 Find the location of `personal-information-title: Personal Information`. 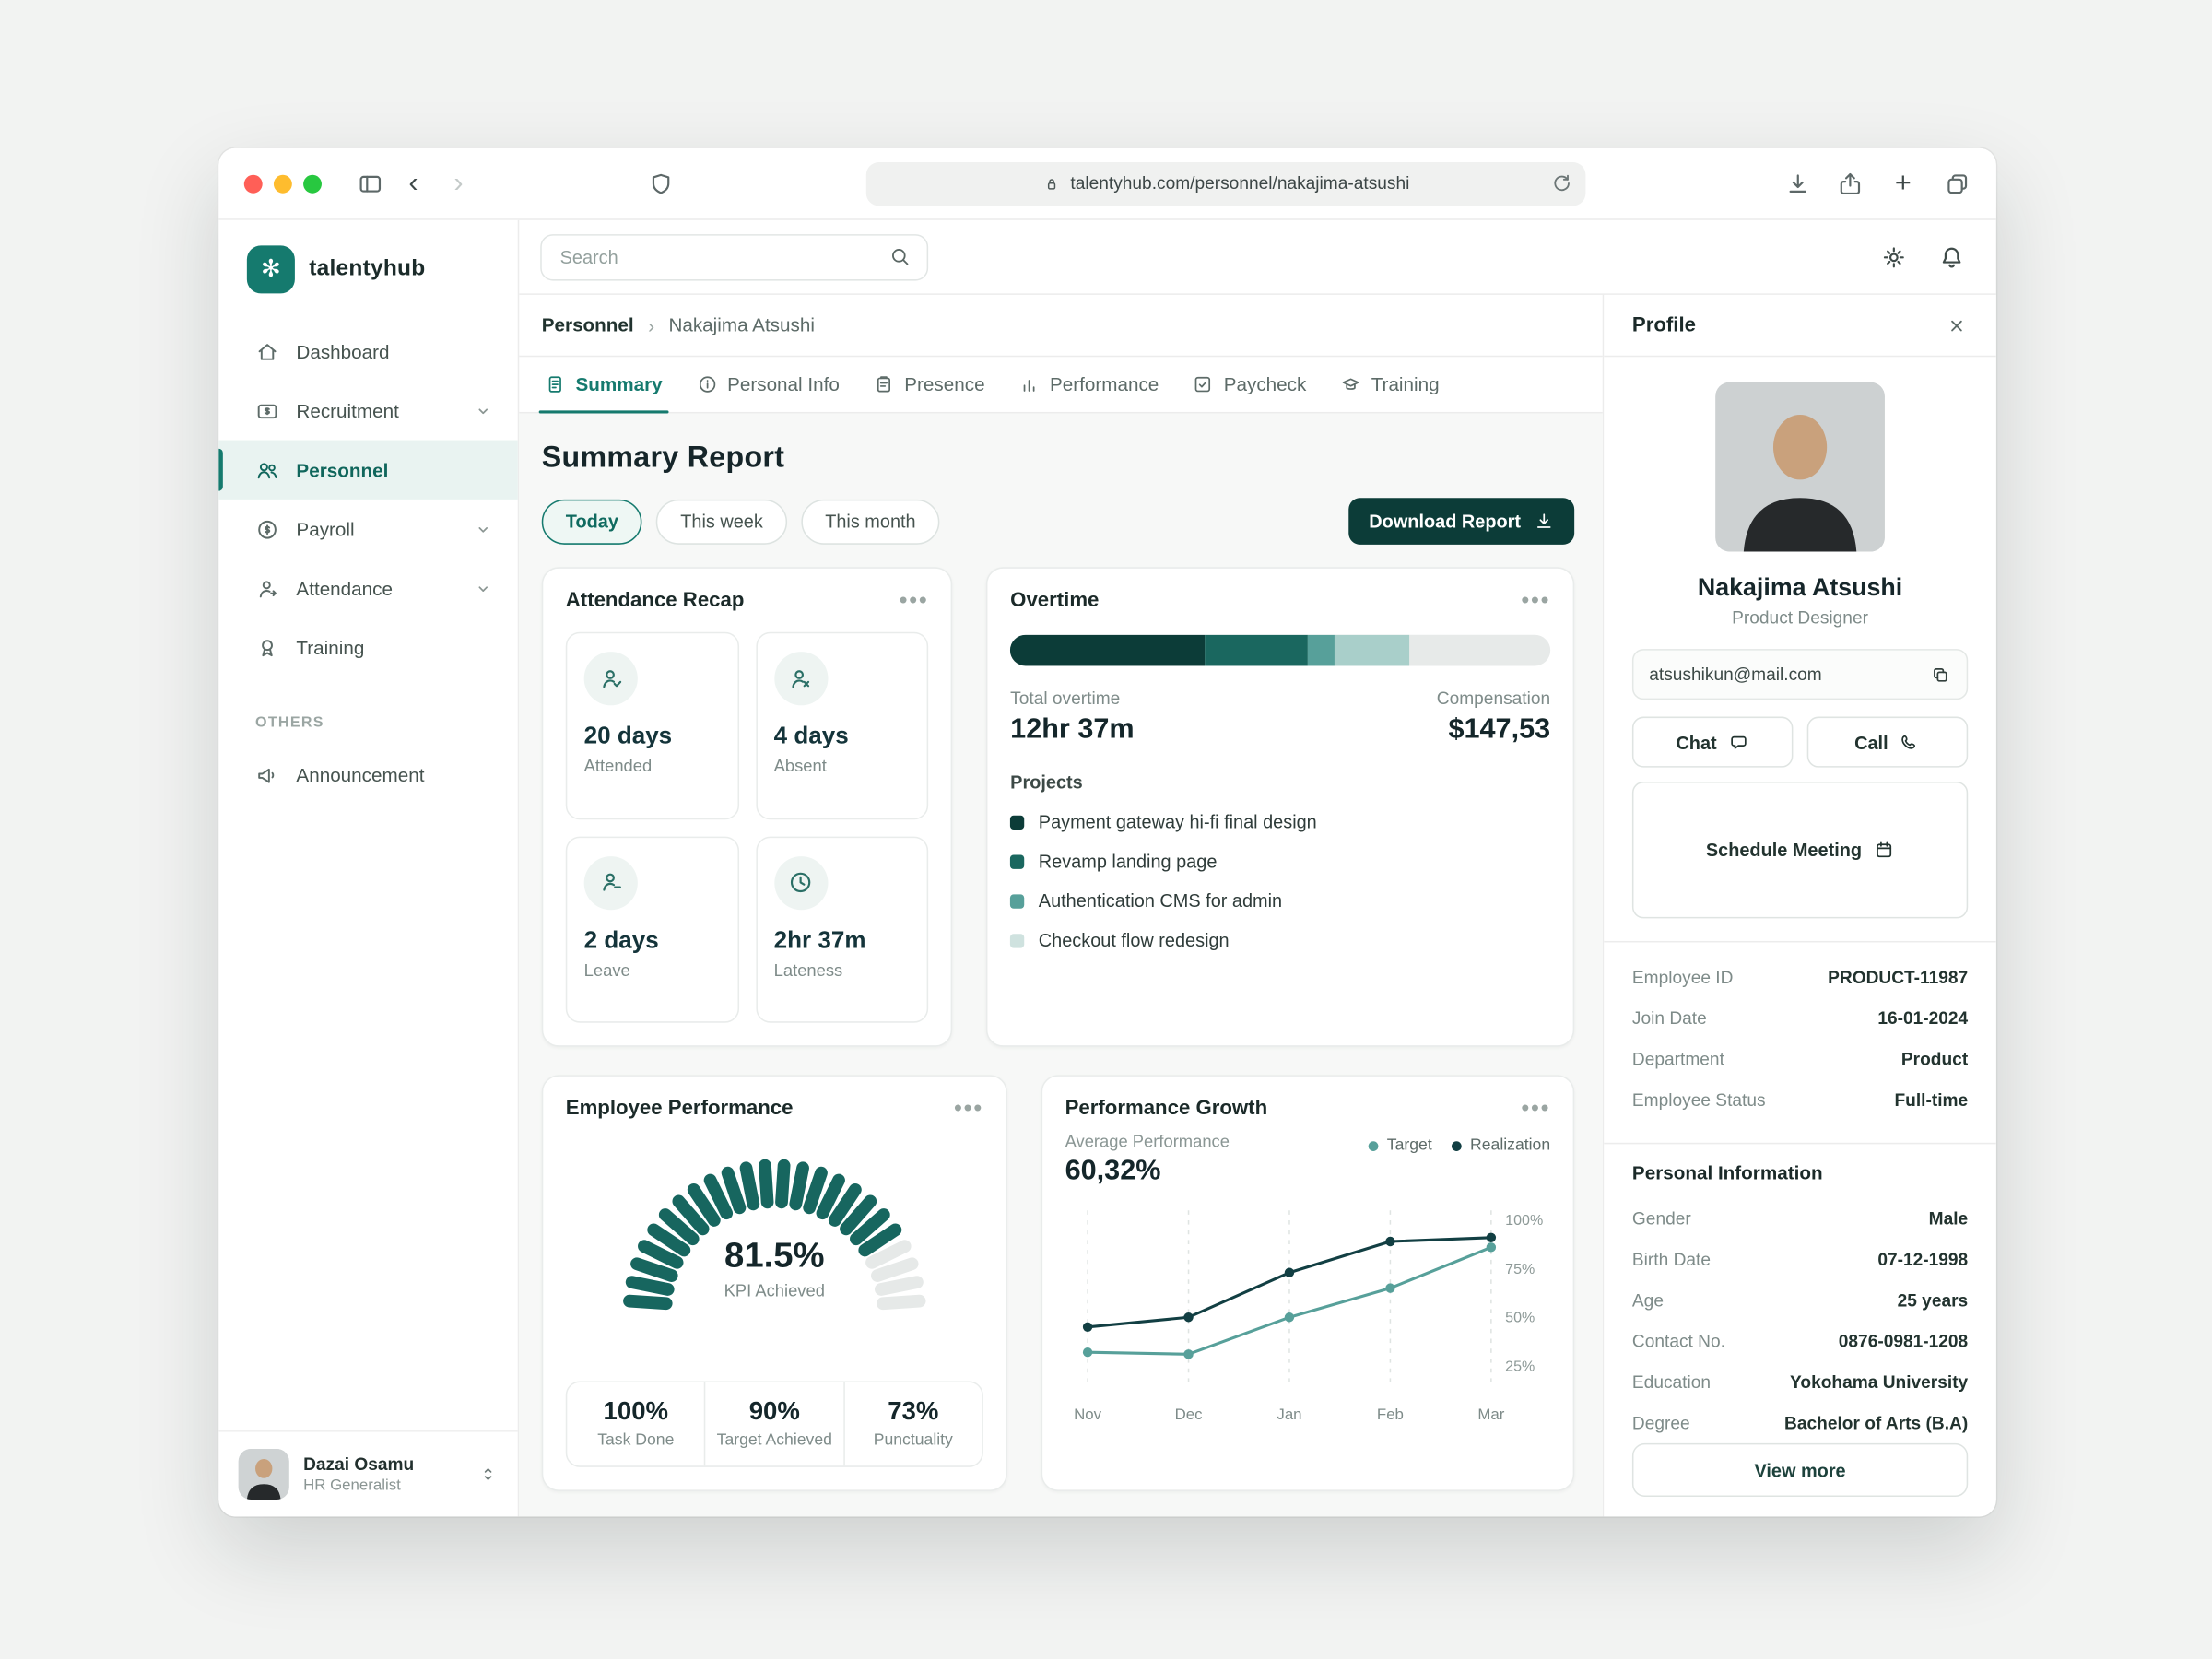

personal-information-title: Personal Information is located at coordinates (1727, 1173).